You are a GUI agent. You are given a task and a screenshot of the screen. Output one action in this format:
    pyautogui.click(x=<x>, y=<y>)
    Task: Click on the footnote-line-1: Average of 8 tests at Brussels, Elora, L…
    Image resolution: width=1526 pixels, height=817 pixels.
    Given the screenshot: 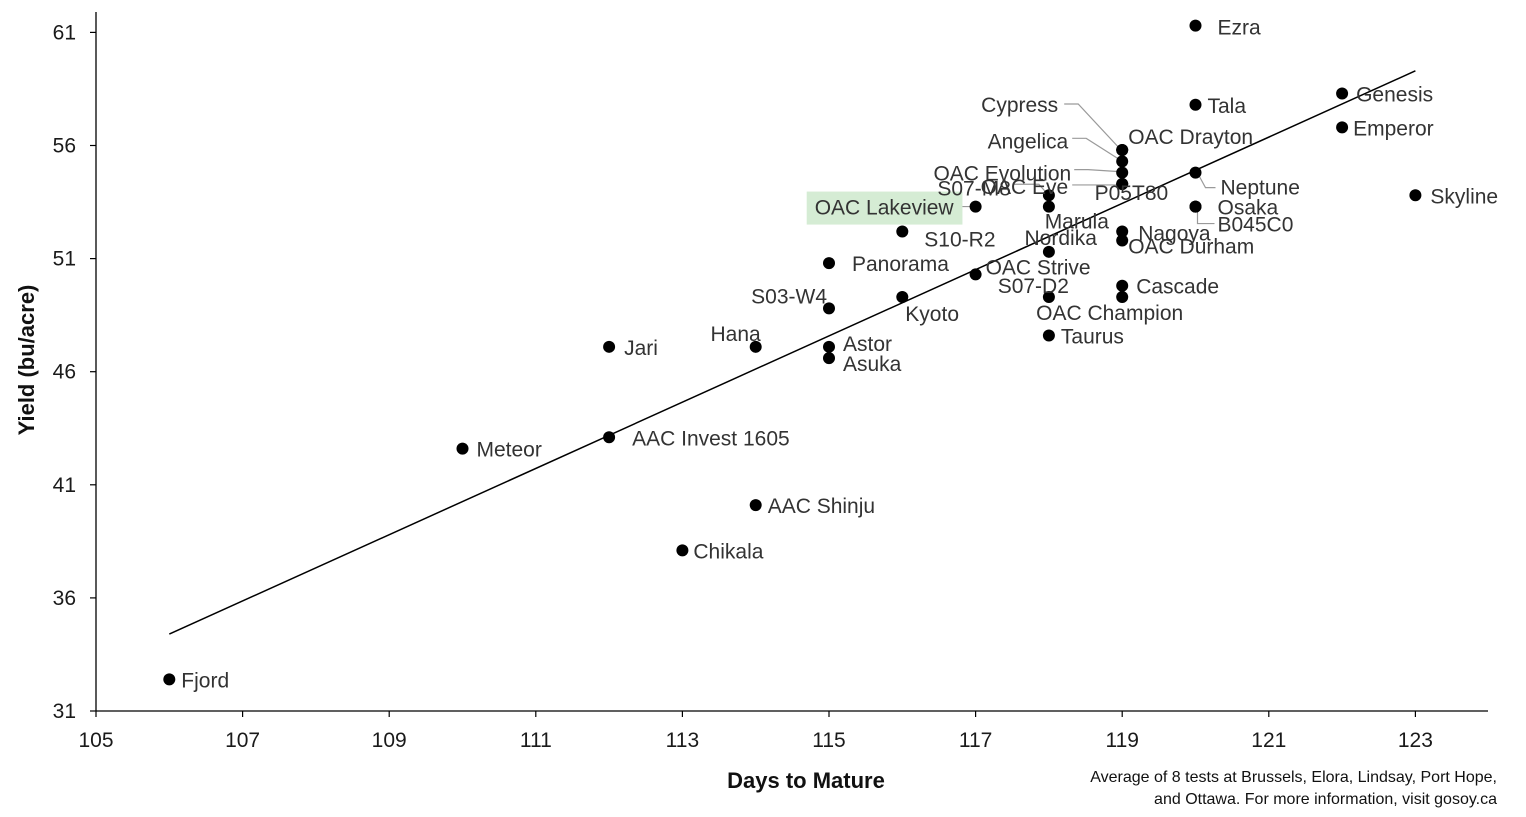 What is the action you would take?
    pyautogui.click(x=1293, y=777)
    